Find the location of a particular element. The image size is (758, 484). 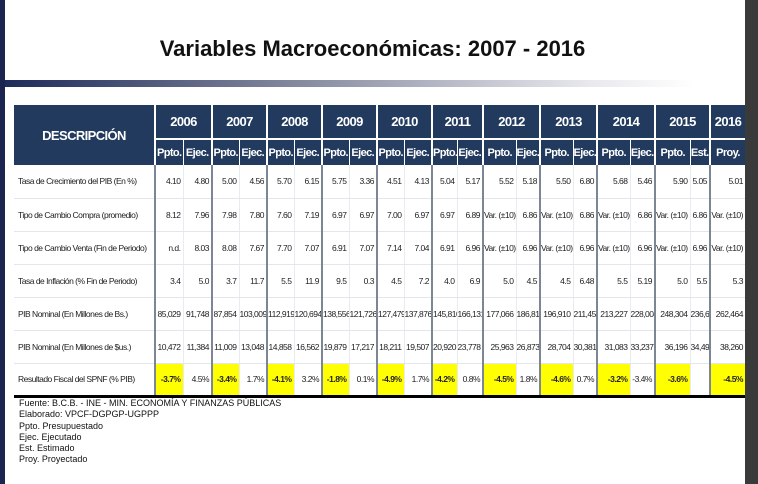

value-cell: -4.9% is located at coordinates (390, 380).